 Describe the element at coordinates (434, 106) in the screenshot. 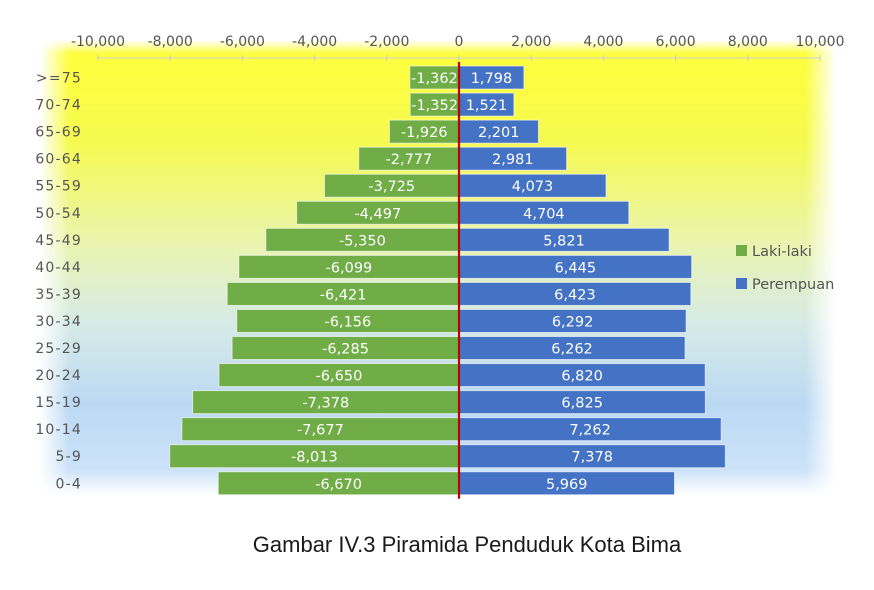

I see `data-label: -1,352` at that location.